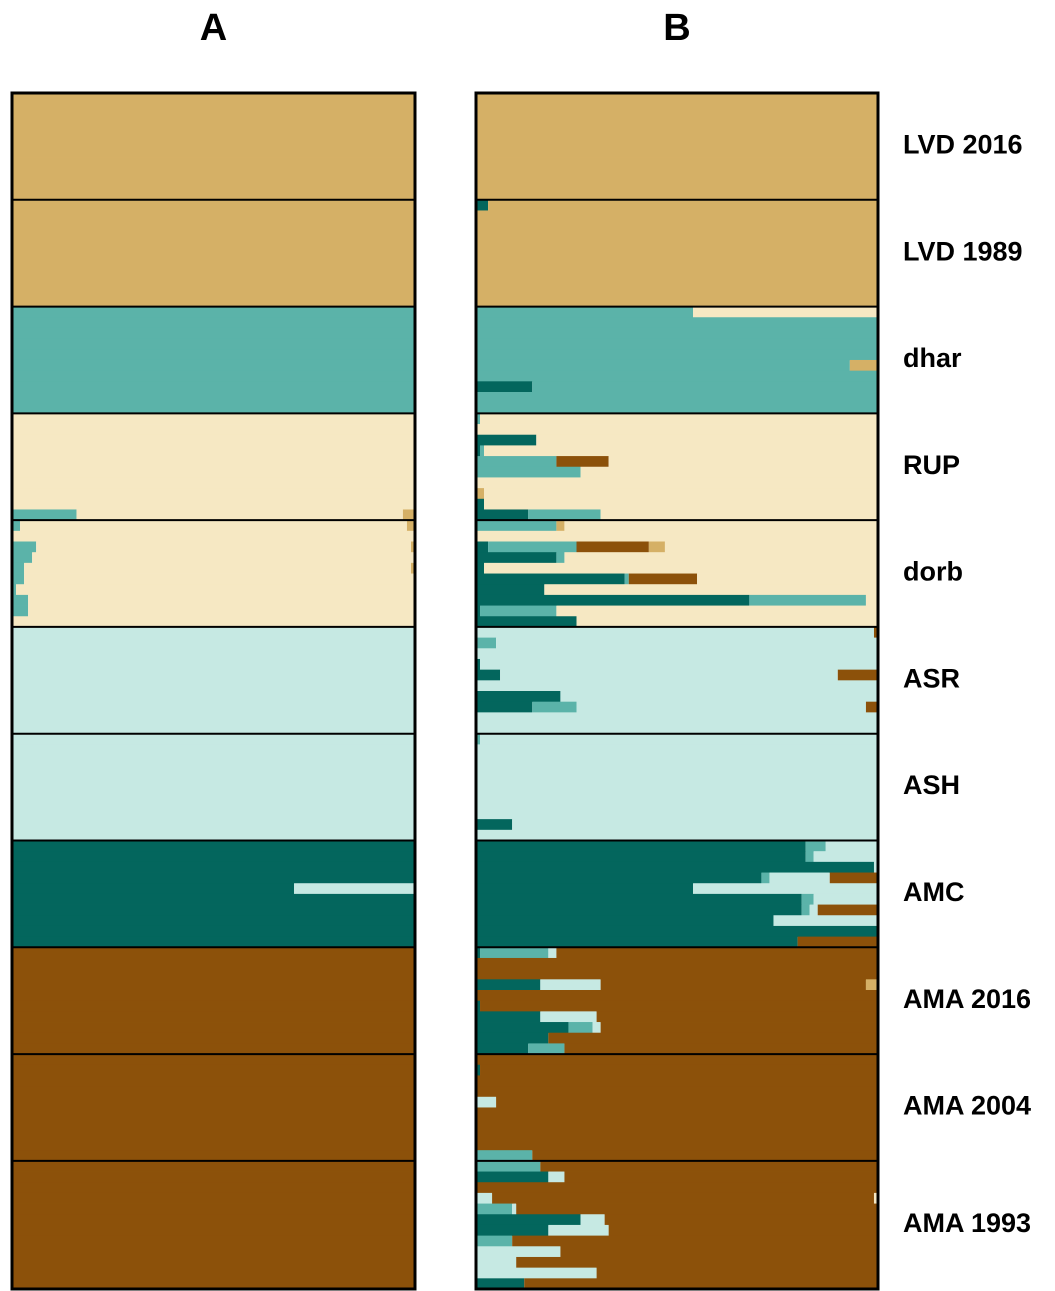  Describe the element at coordinates (963, 251) in the screenshot. I see `group-label: LVD 1989` at that location.